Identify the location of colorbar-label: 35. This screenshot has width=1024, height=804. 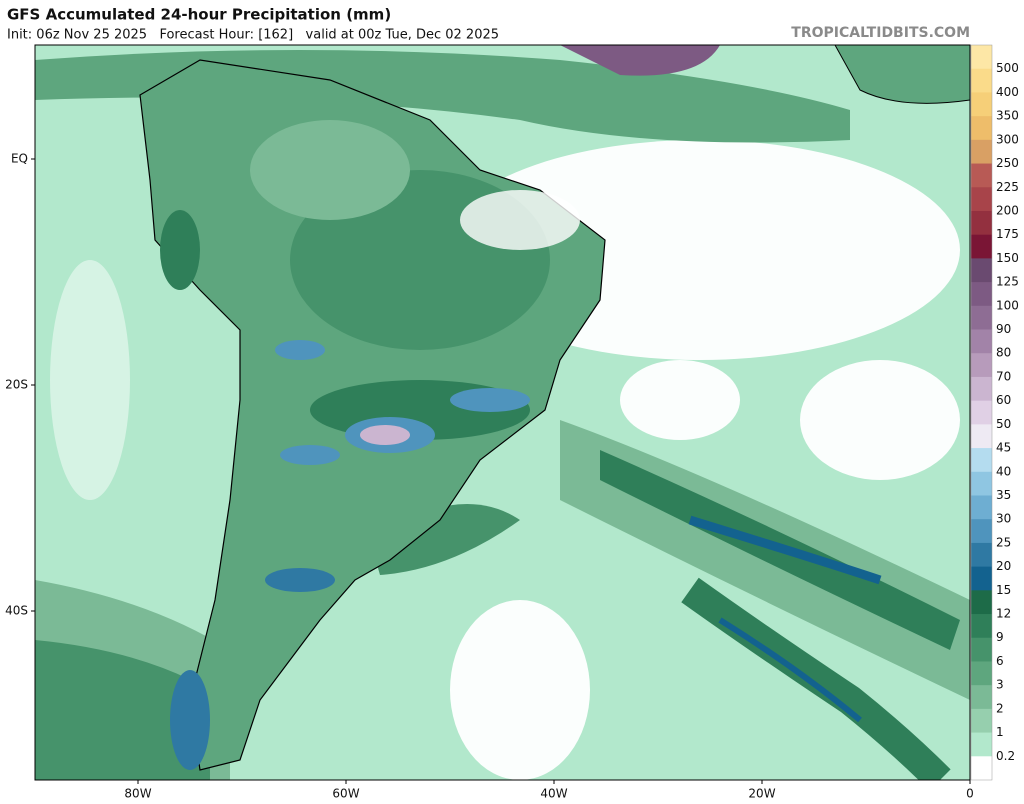
(1003, 495).